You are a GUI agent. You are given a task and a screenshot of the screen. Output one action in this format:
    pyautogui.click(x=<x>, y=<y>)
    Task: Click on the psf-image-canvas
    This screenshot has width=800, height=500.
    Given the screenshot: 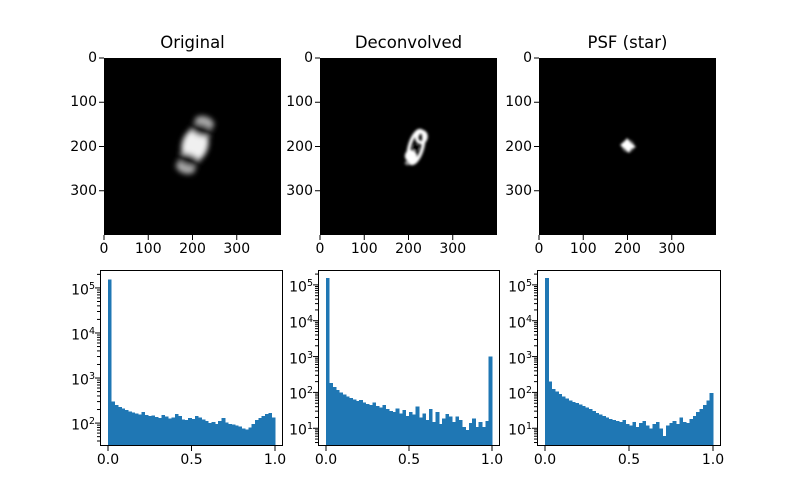 What is the action you would take?
    pyautogui.click(x=625, y=148)
    